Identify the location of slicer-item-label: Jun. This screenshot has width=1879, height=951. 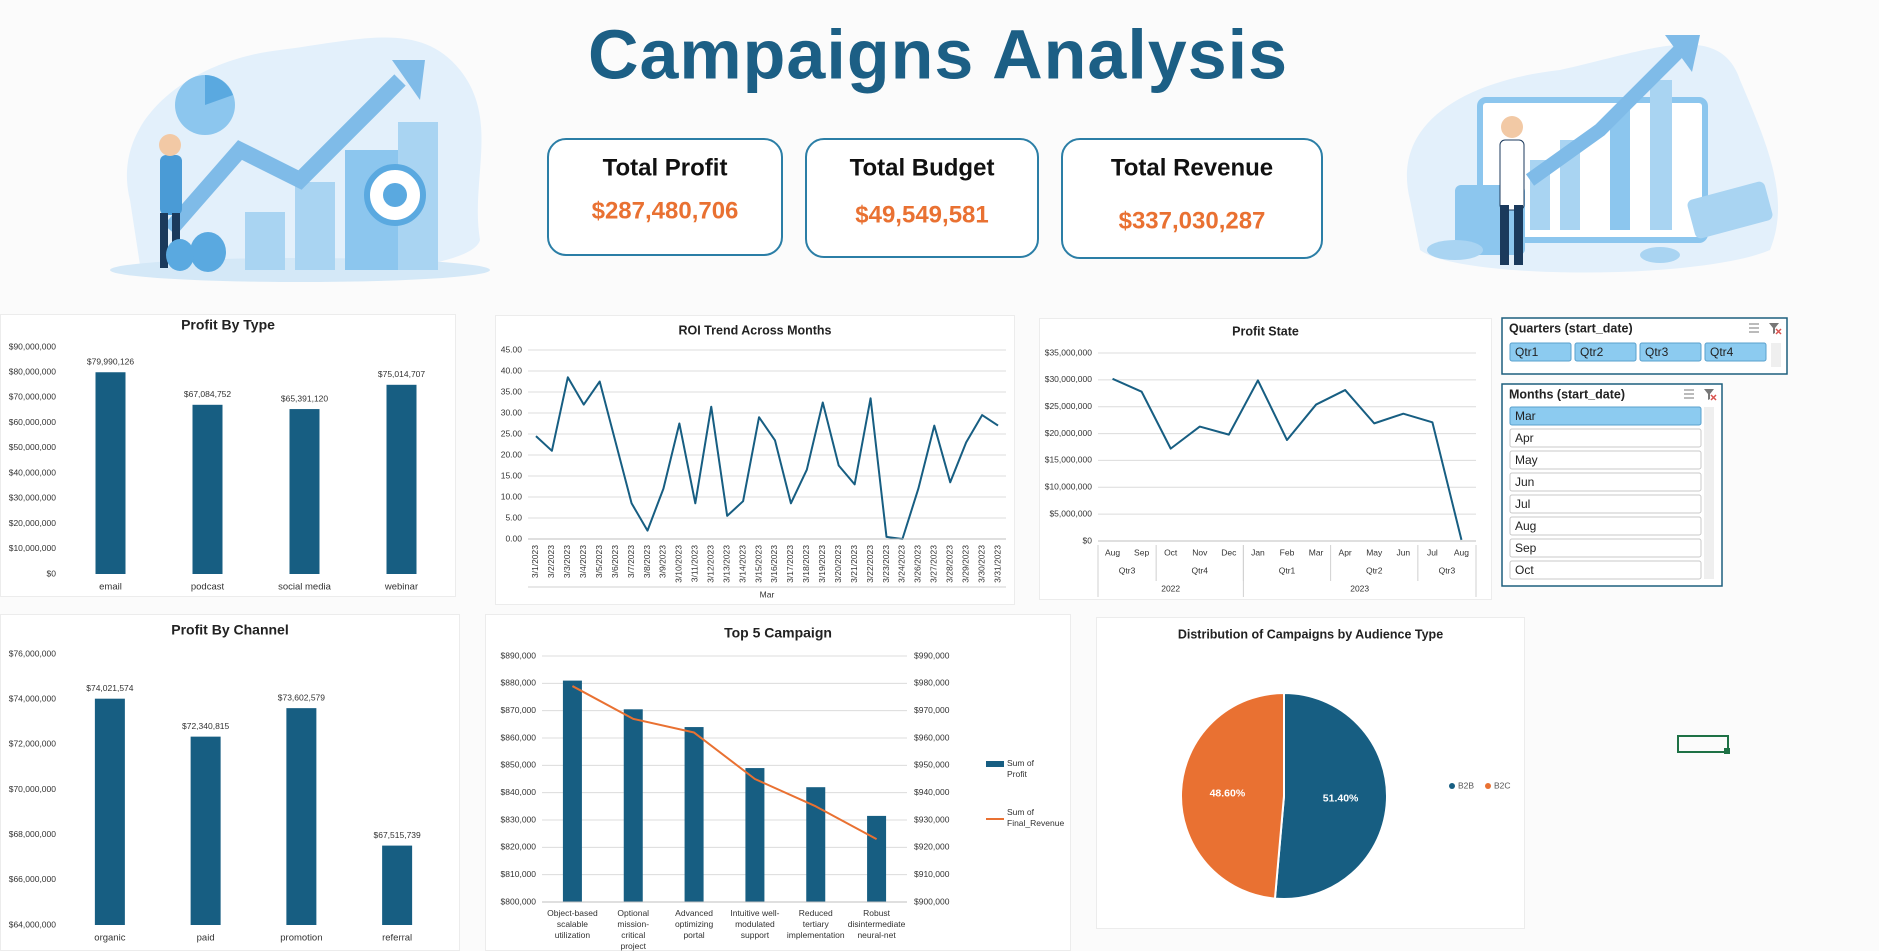
(1524, 482).